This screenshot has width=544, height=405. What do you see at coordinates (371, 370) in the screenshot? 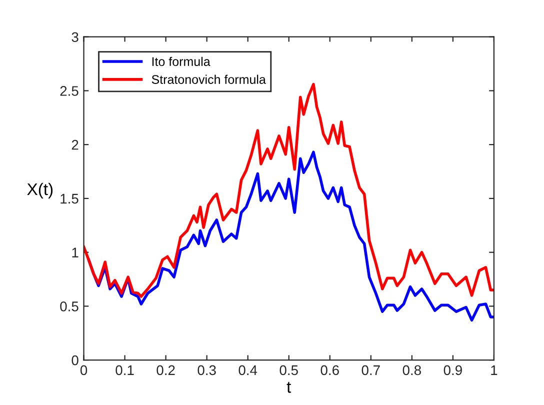
I see `x-tick-label: 0.7` at bounding box center [371, 370].